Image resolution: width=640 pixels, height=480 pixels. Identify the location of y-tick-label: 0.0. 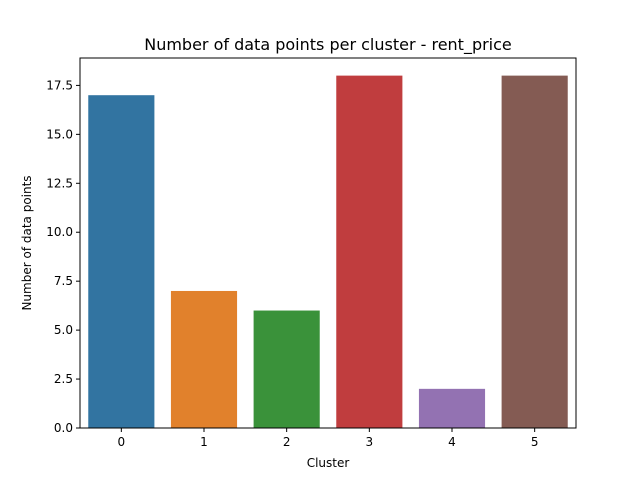
(63, 428).